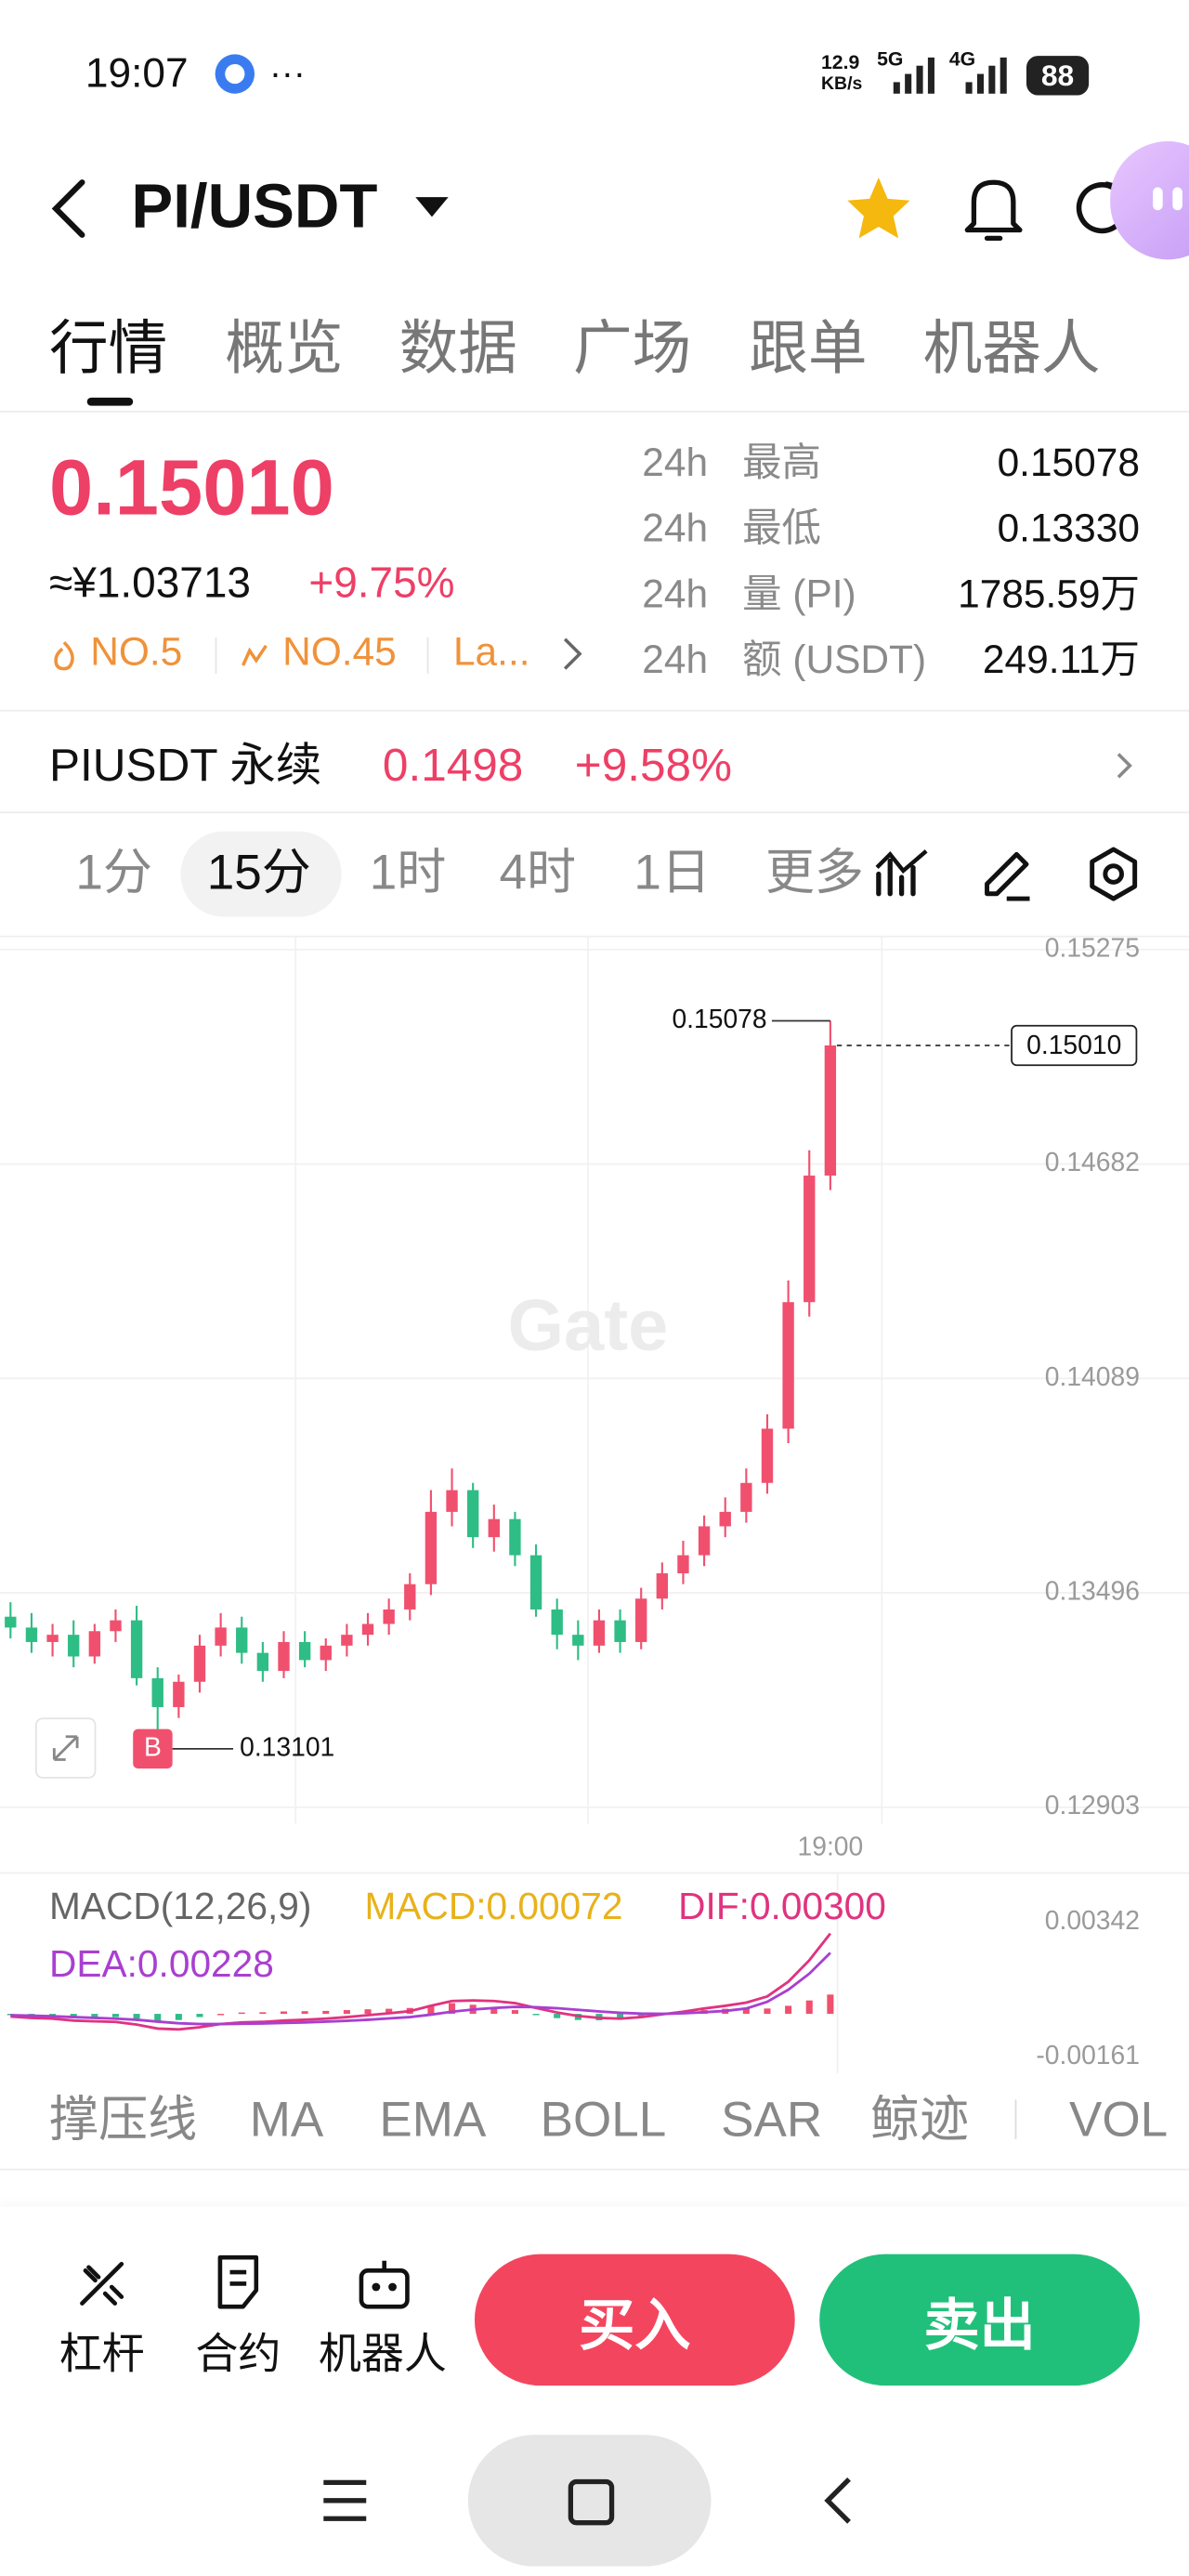 The image size is (1189, 2576). Describe the element at coordinates (102, 2353) in the screenshot. I see `toolbar-label: 杠杆` at that location.